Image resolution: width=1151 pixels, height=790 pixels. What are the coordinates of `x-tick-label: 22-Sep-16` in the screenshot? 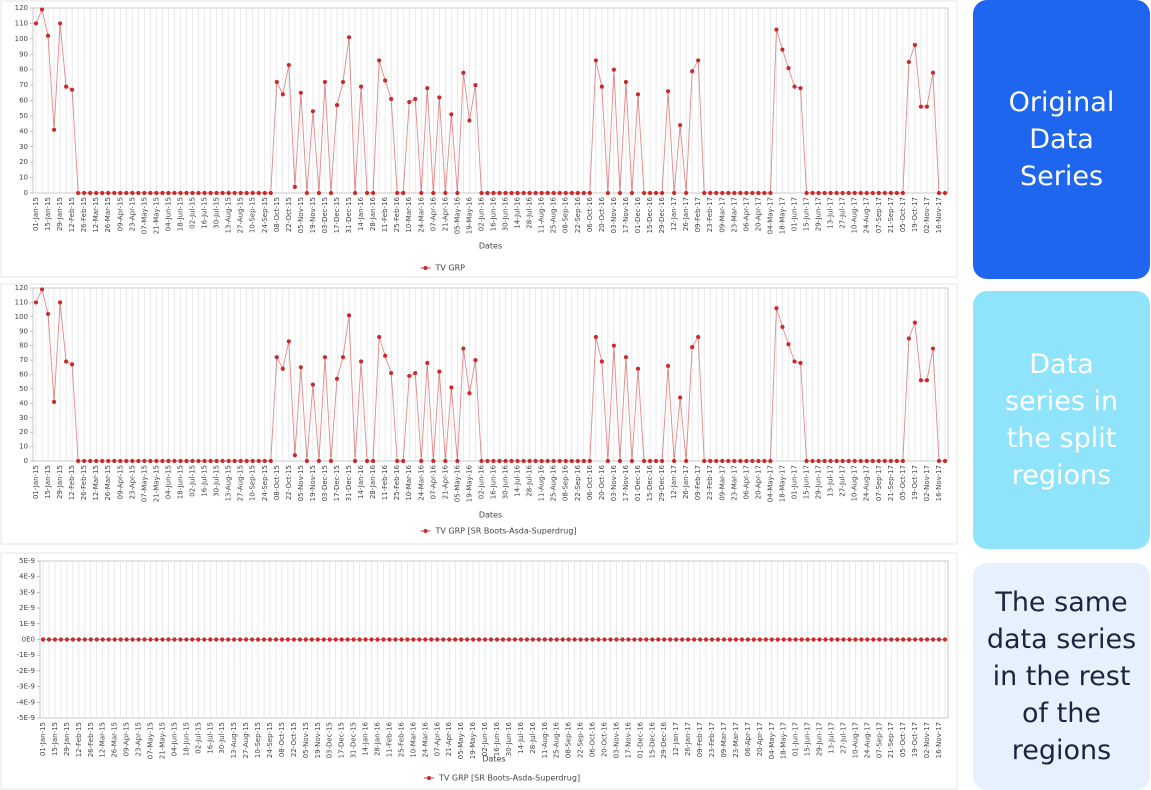 It's located at (578, 482).